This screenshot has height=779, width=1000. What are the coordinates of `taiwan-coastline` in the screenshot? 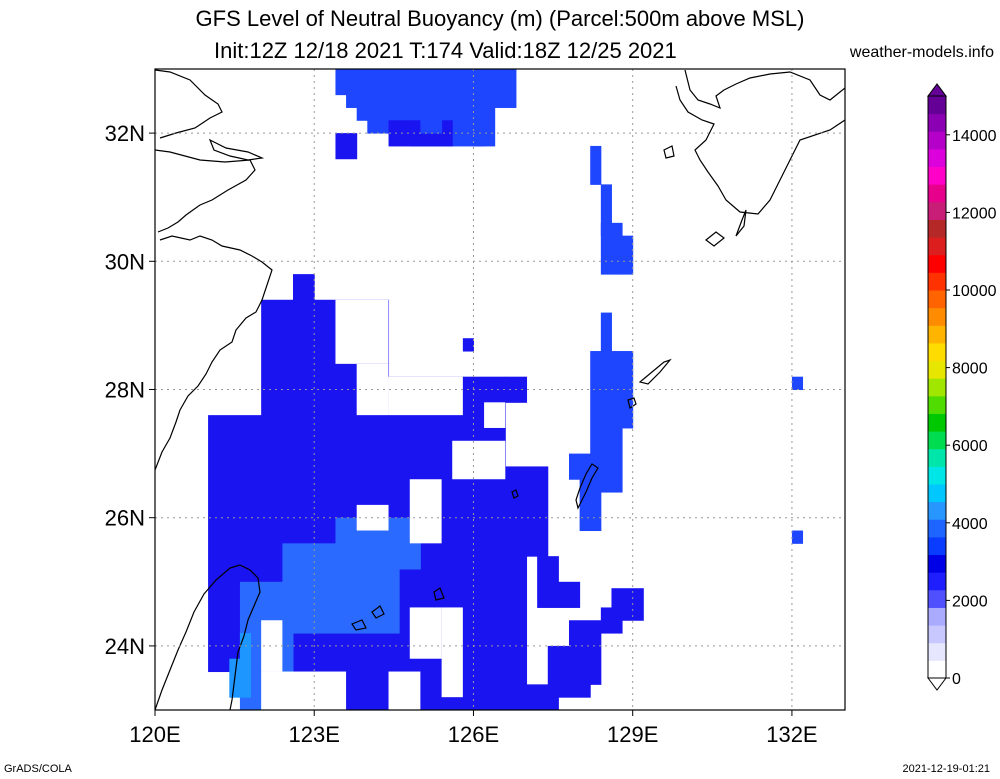 It's located at (208, 637).